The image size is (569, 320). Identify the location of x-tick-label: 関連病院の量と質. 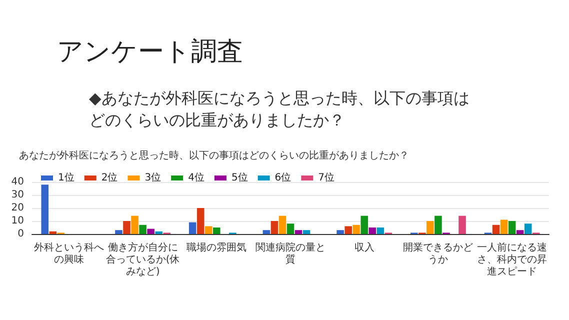
(291, 254).